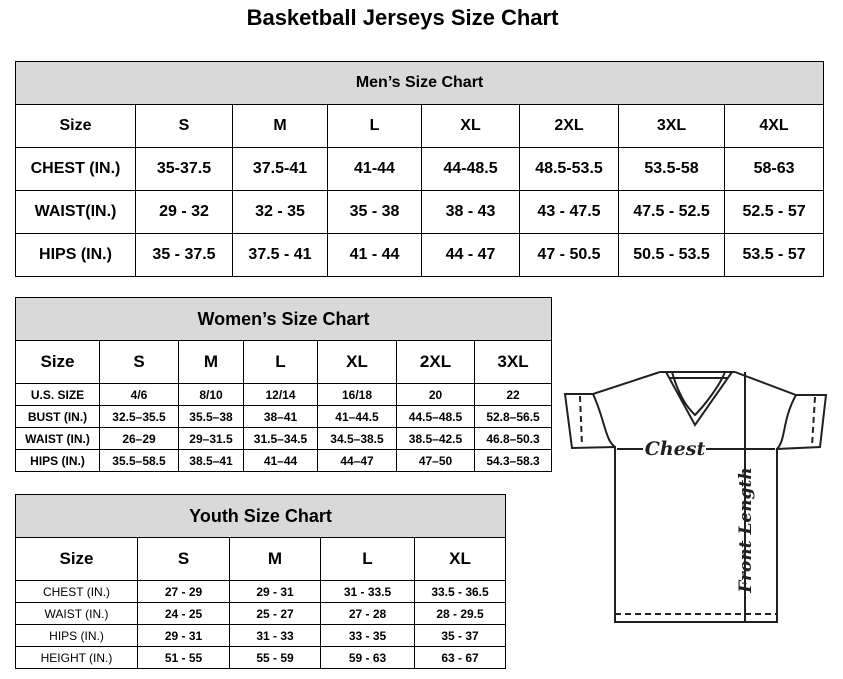 The height and width of the screenshot is (679, 843). I want to click on table-cell: 44–47, so click(357, 460).